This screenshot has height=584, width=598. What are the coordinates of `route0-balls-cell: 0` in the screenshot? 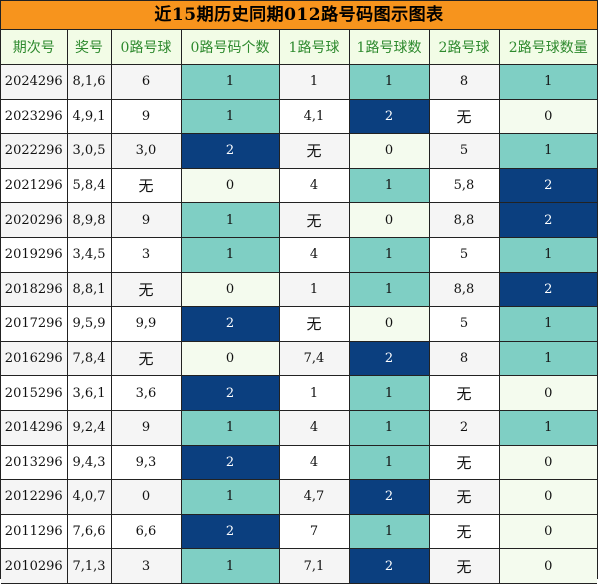 It's located at (146, 497).